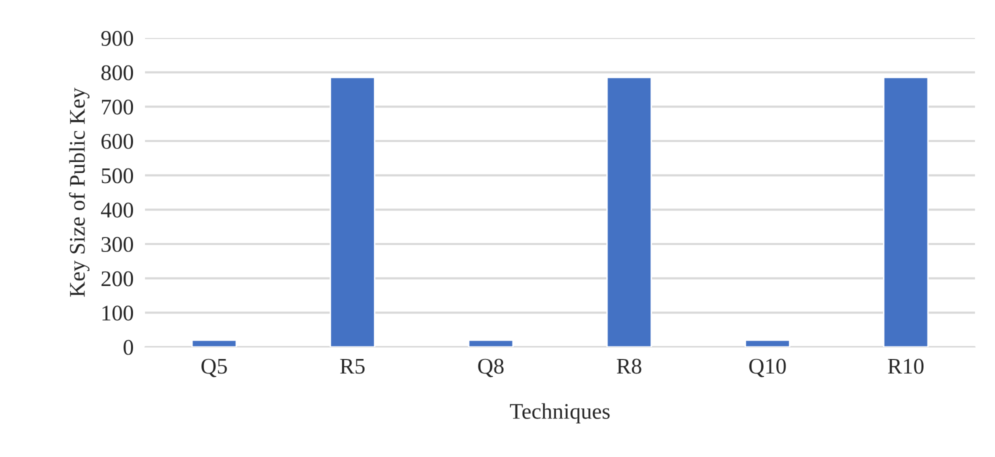 The image size is (995, 457). What do you see at coordinates (118, 107) in the screenshot?
I see `y-tick-label: 700` at bounding box center [118, 107].